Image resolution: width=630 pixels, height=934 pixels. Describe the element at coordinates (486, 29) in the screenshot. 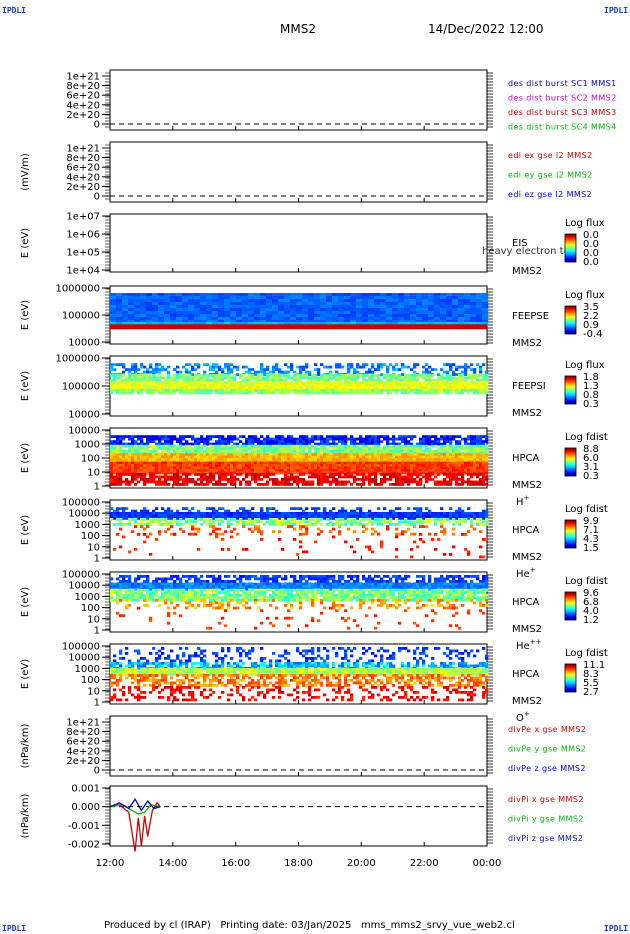

I see `page-date: 14/Dec/2022 12:00` at that location.